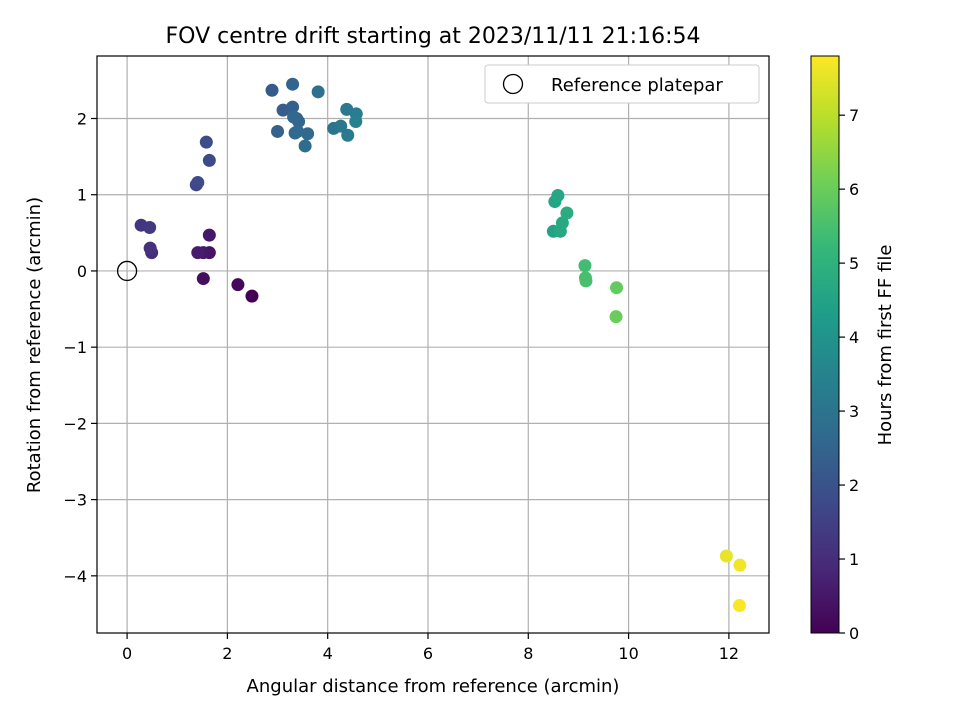  I want to click on colorbar-tick-label: 5, so click(854, 263).